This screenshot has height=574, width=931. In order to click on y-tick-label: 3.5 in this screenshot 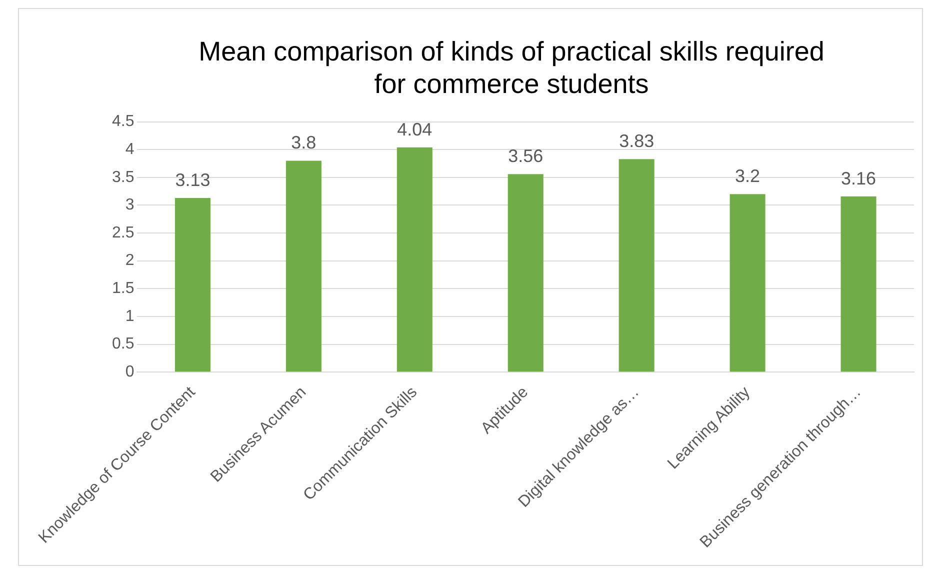, I will do `click(123, 177)`.